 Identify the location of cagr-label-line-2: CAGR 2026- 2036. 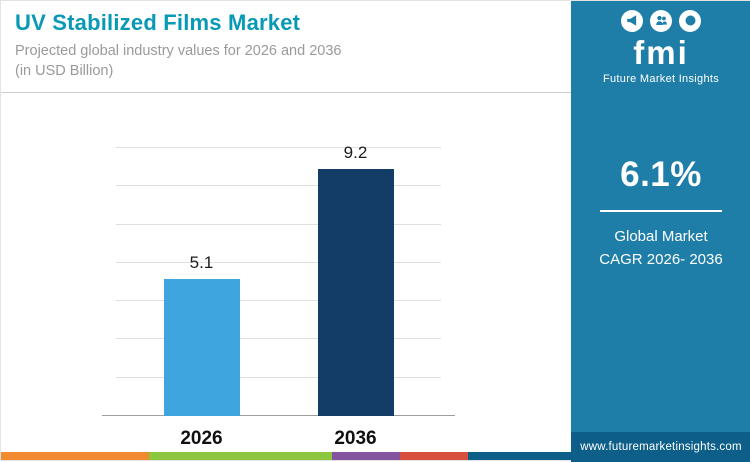
(661, 260).